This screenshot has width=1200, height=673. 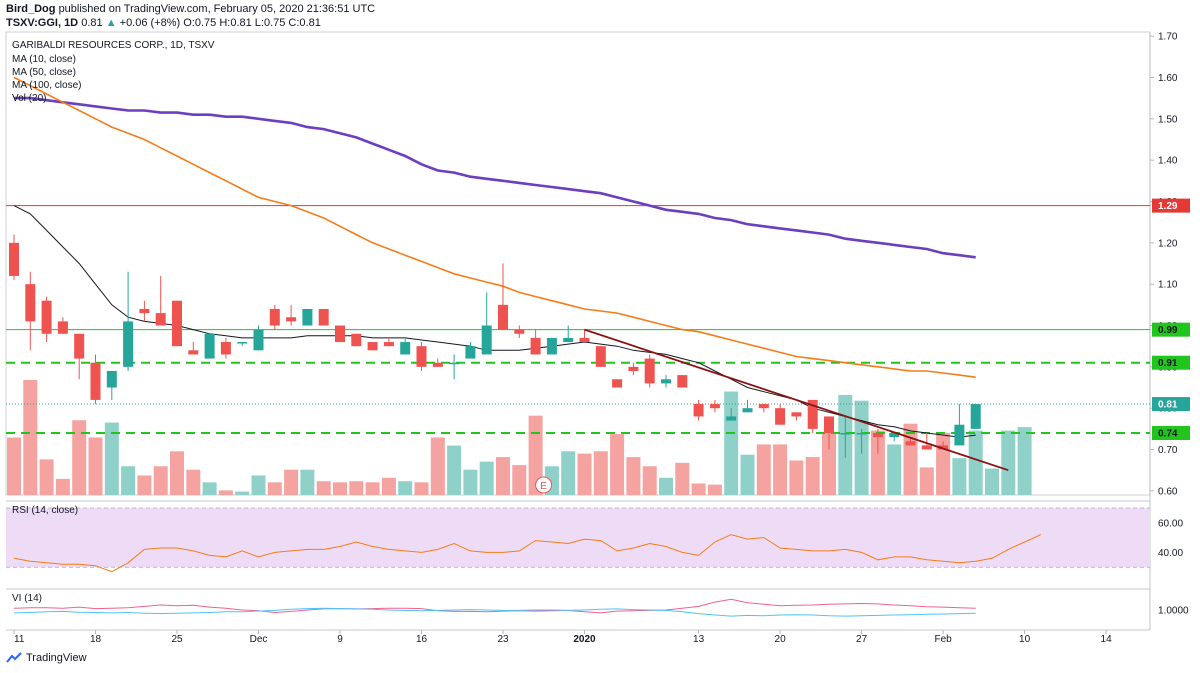 I want to click on ohlc: O:0.75 H:0.81 L:0.75 C:0.81, so click(x=252, y=23).